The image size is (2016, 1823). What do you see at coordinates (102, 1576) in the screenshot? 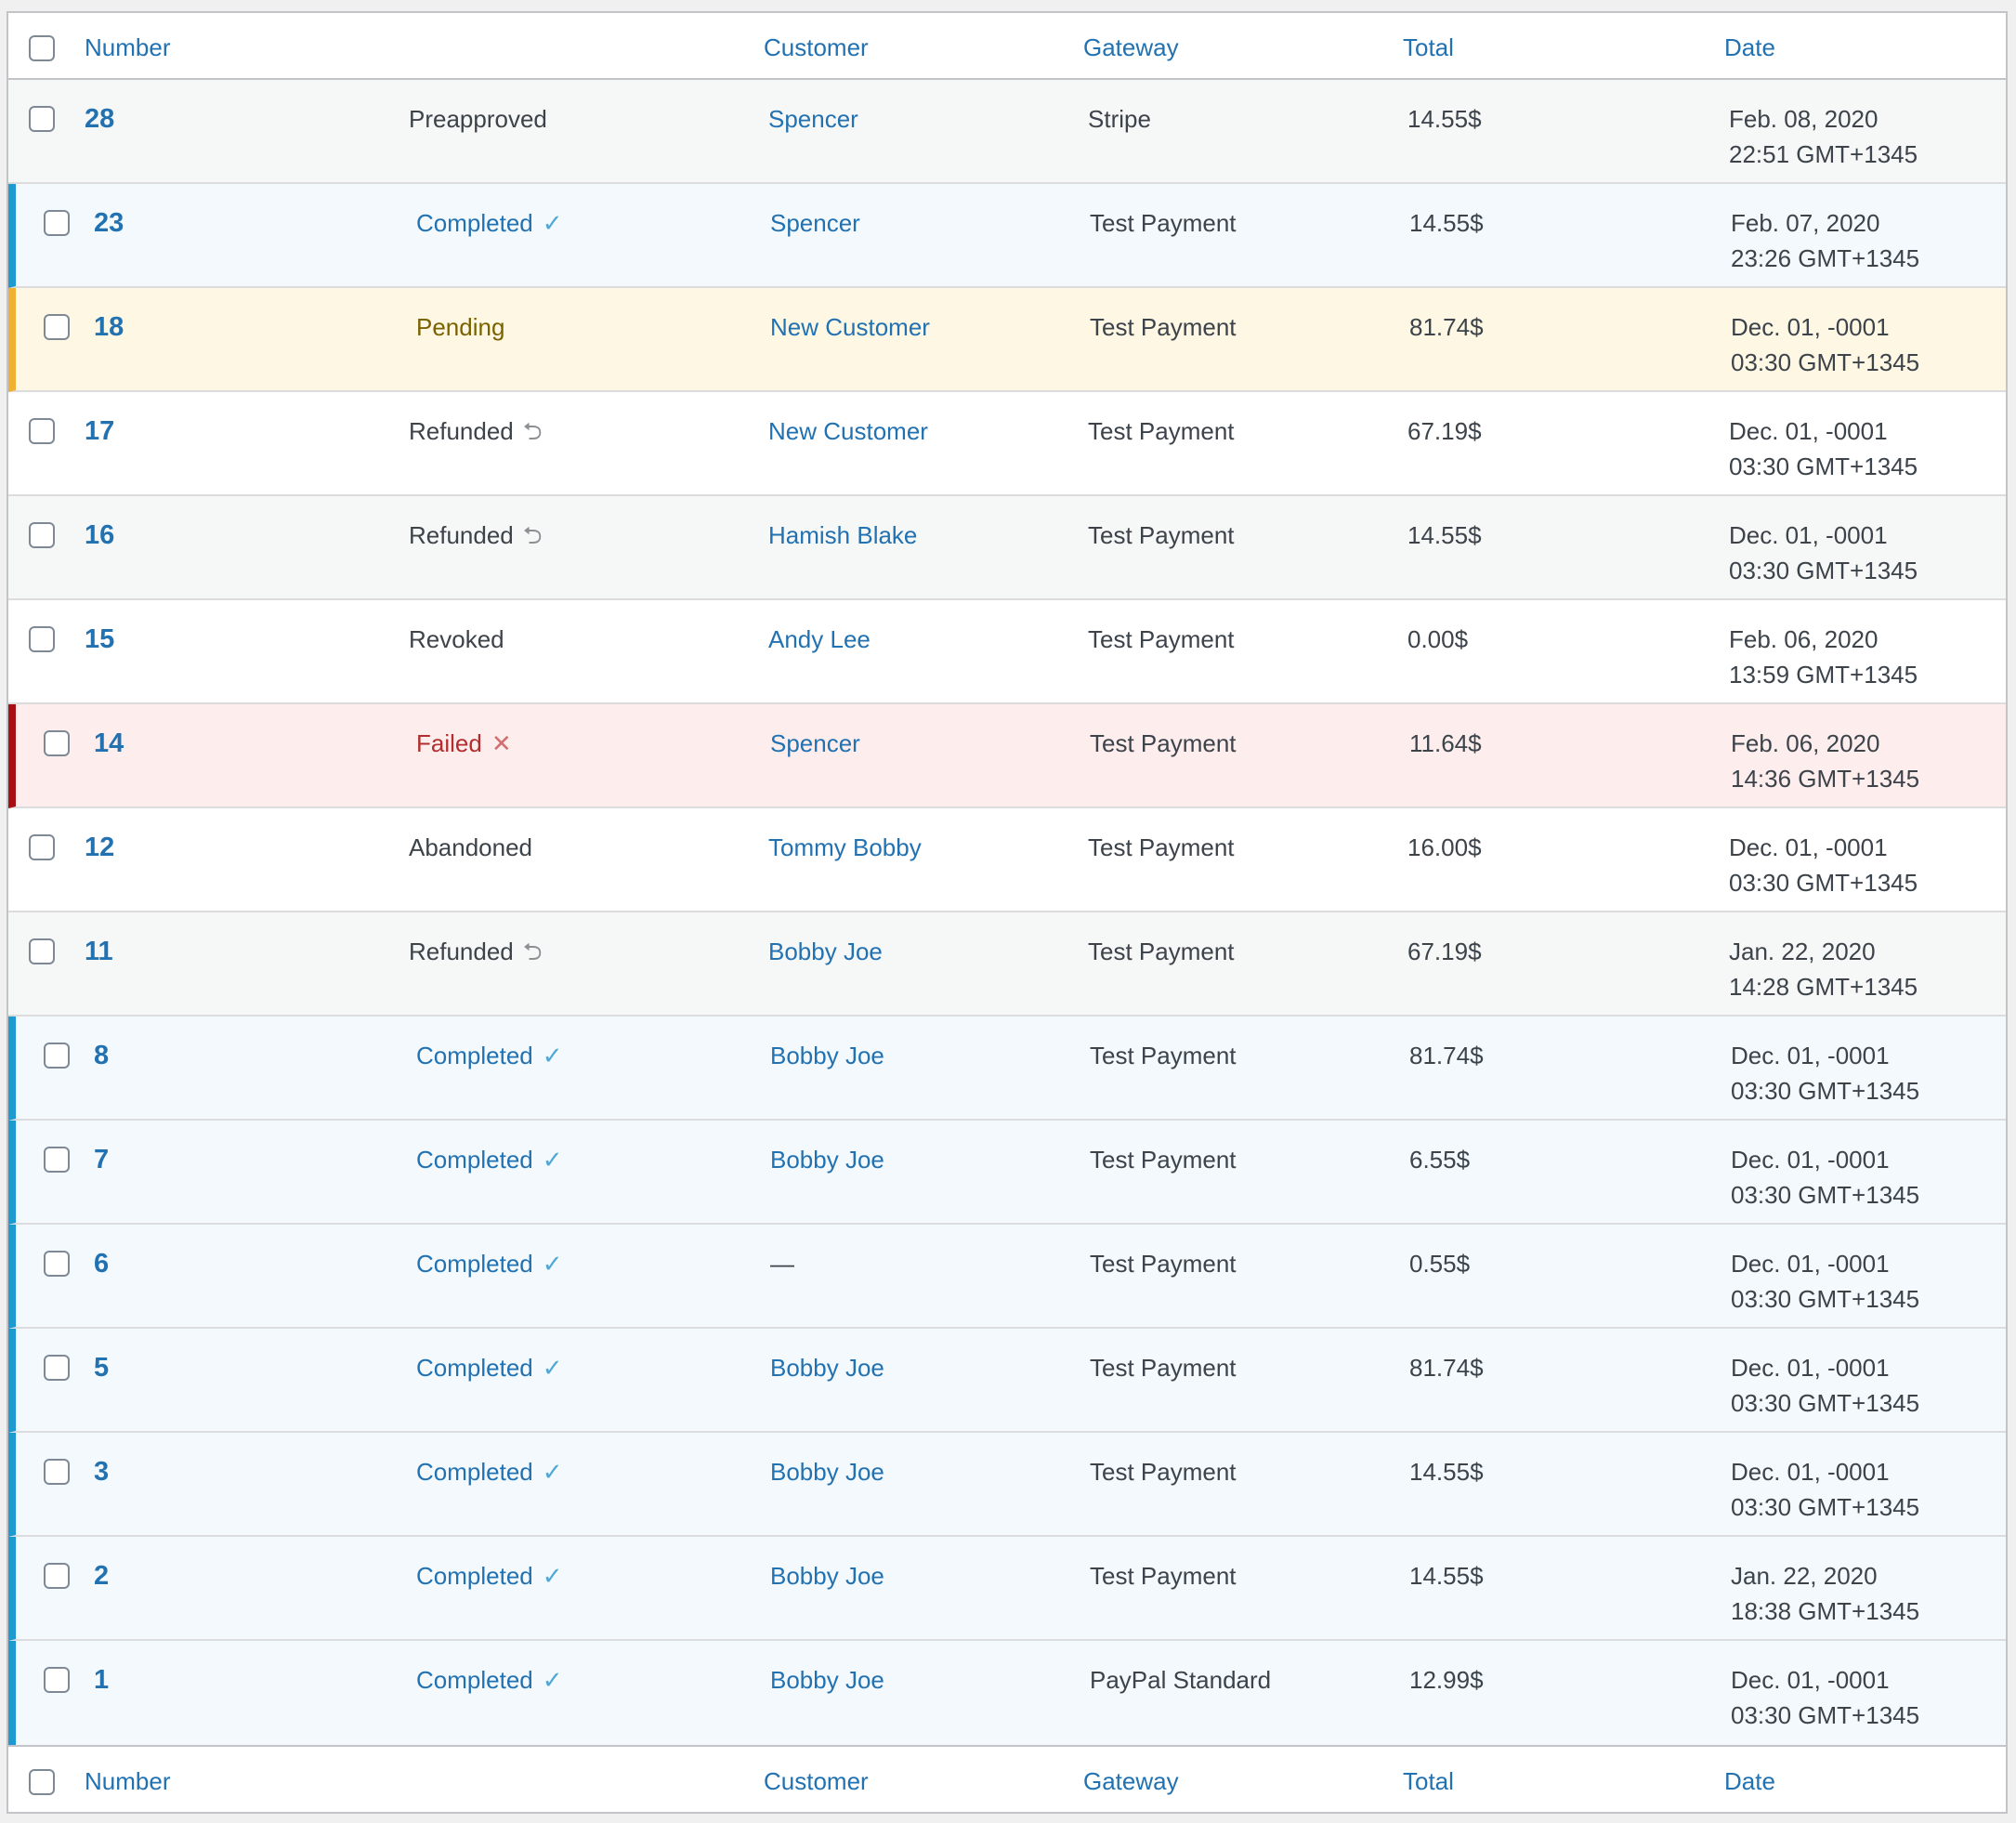
I see `payment-number-link: 2` at bounding box center [102, 1576].